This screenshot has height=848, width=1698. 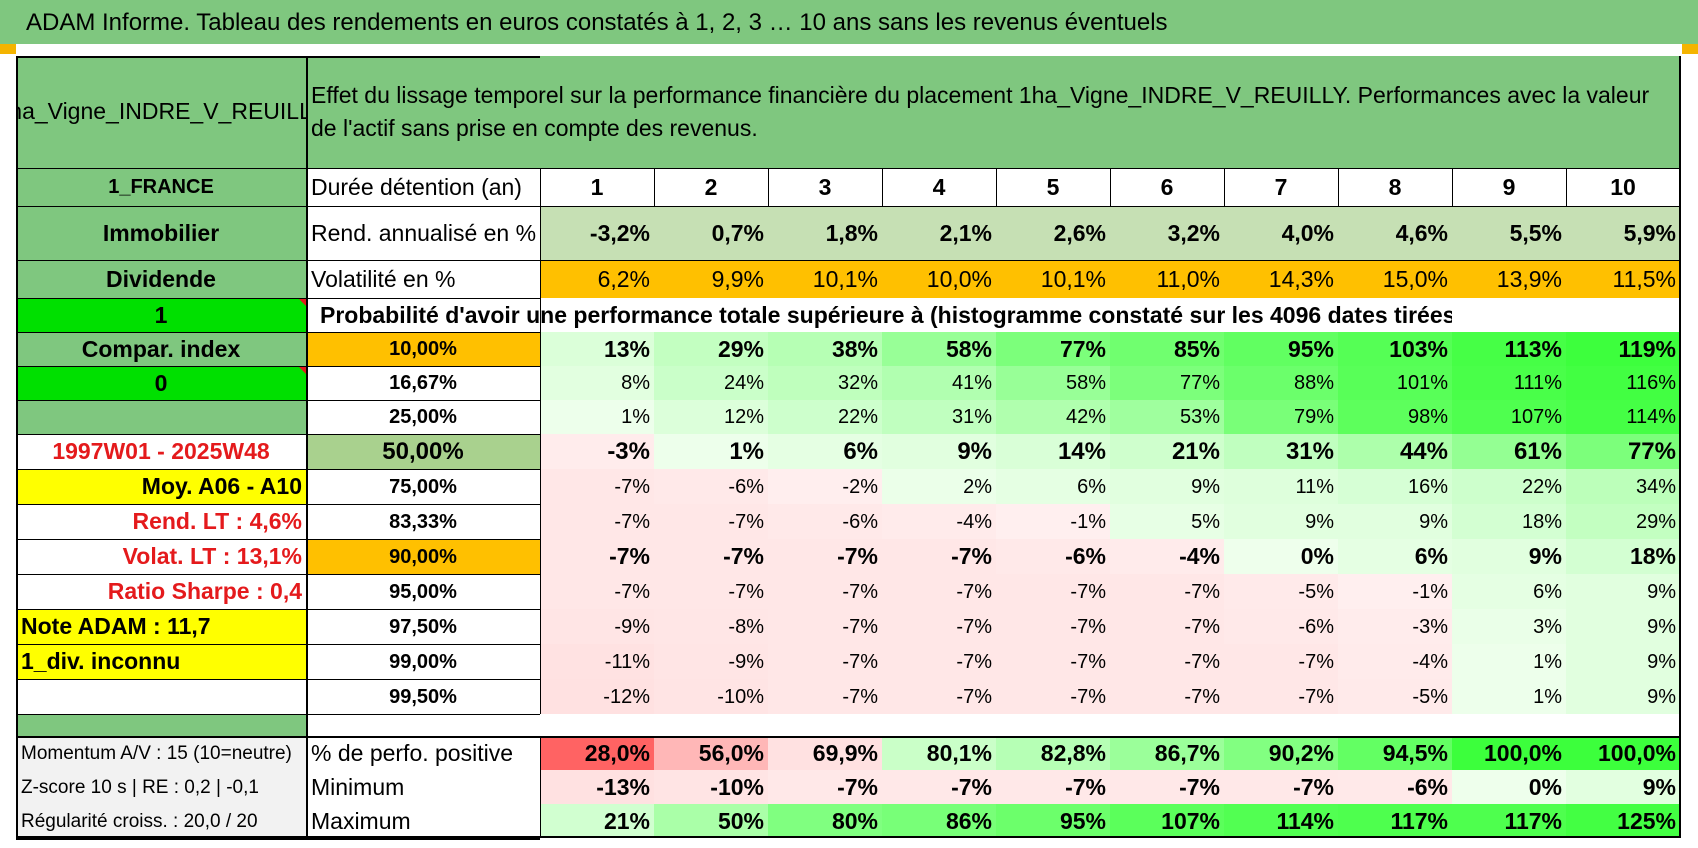 What do you see at coordinates (1395, 753) in the screenshot?
I see `stat-value: 94,5%` at bounding box center [1395, 753].